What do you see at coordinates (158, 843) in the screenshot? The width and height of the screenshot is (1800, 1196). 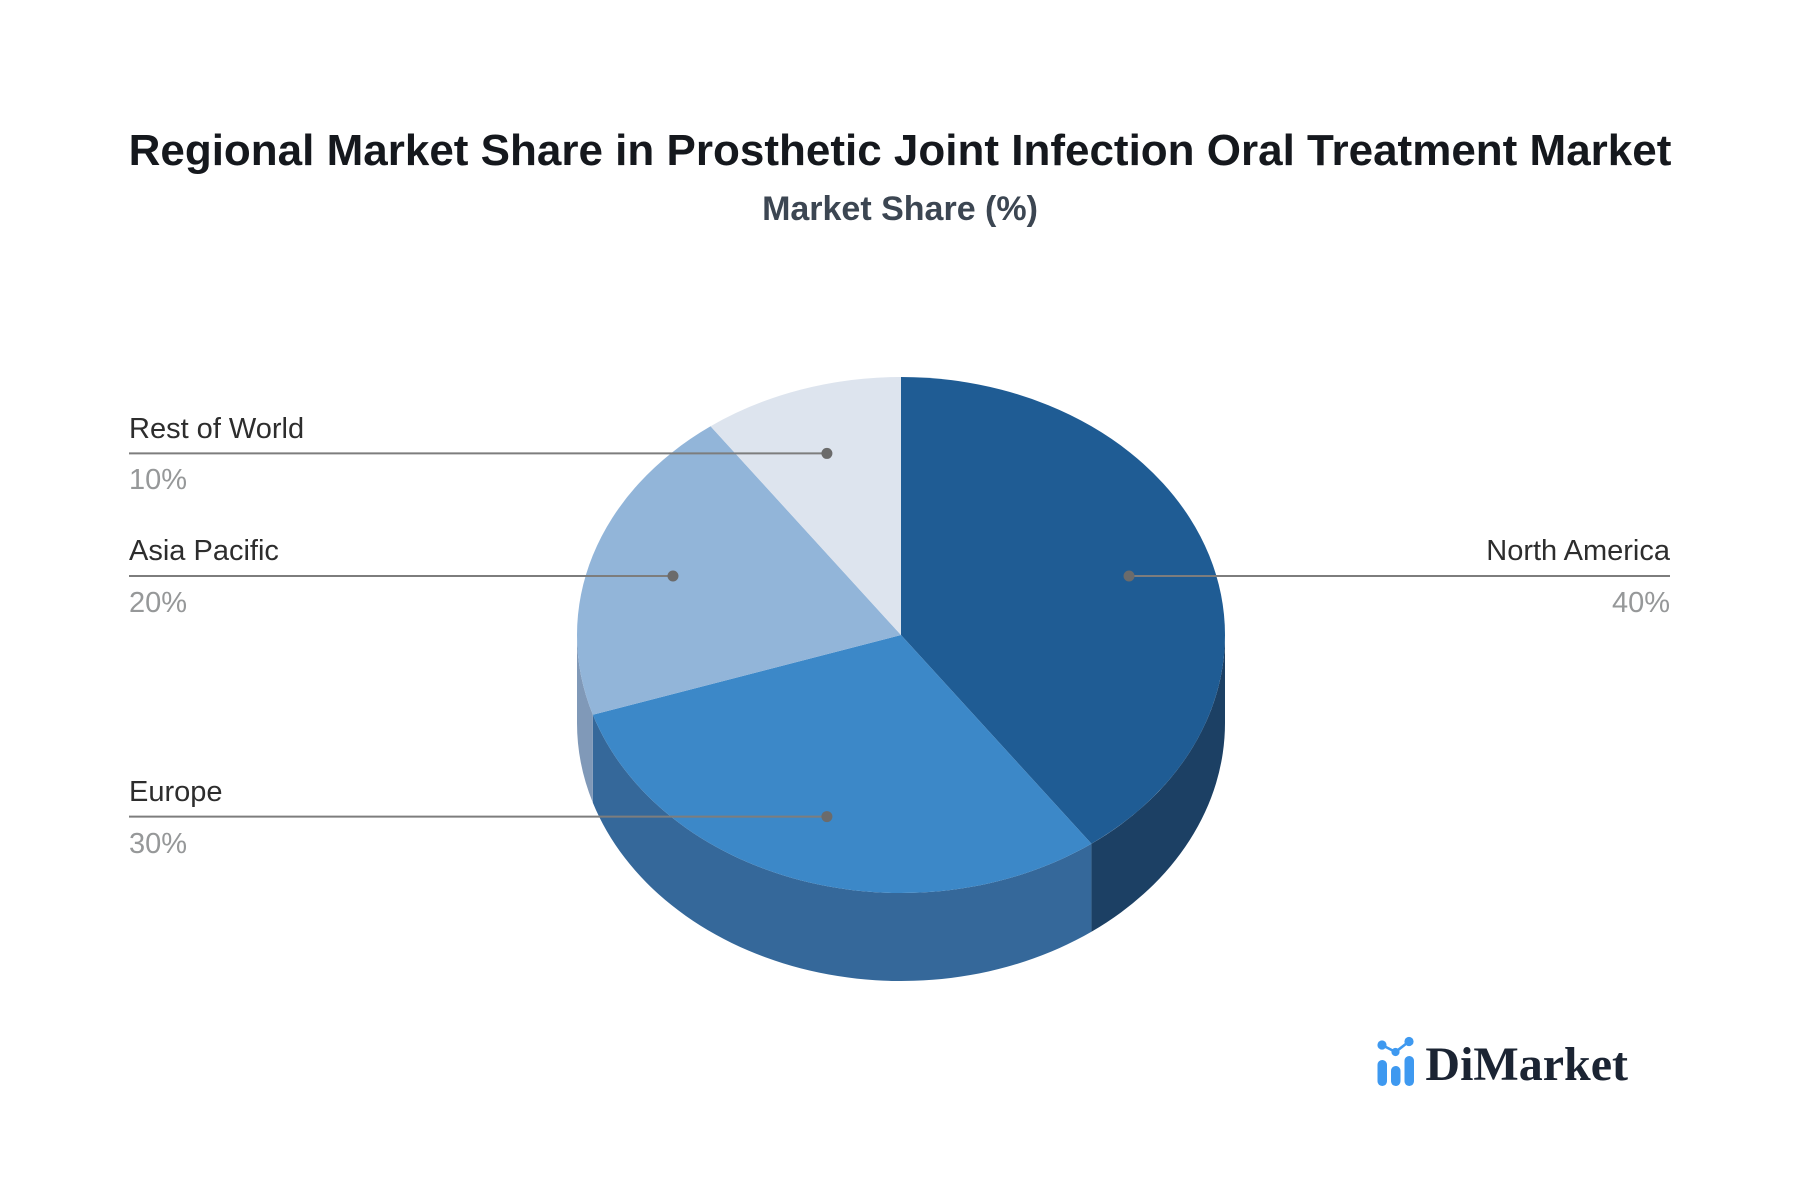 I see `pie-percent-europe: 30%` at bounding box center [158, 843].